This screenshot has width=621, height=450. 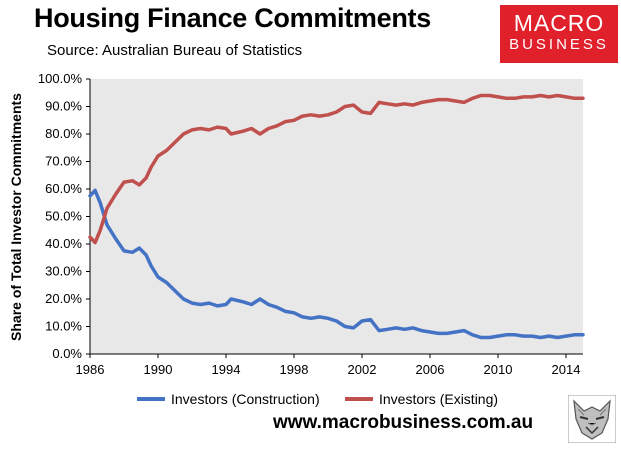 I want to click on y-tick-label: 10.0%, so click(x=63, y=326).